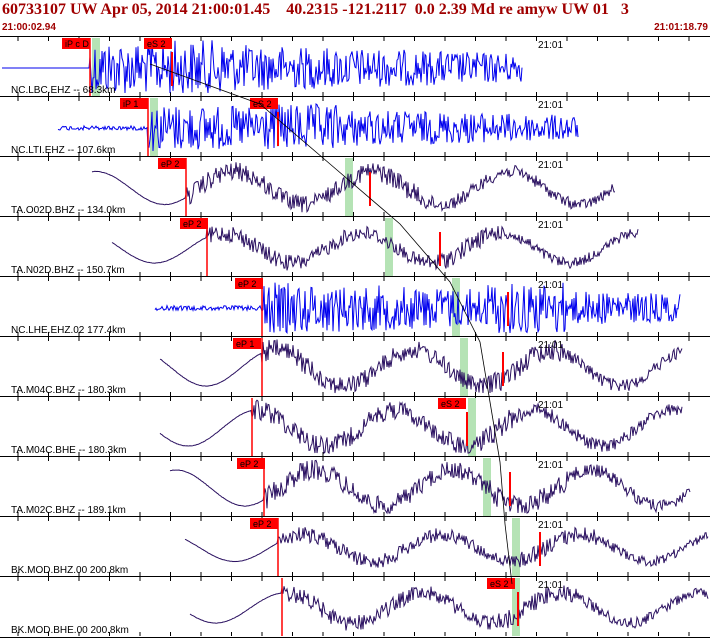 The width and height of the screenshot is (710, 638). I want to click on channel-label-text: TA.N02D.BHZ -- 150.7km, so click(68, 270).